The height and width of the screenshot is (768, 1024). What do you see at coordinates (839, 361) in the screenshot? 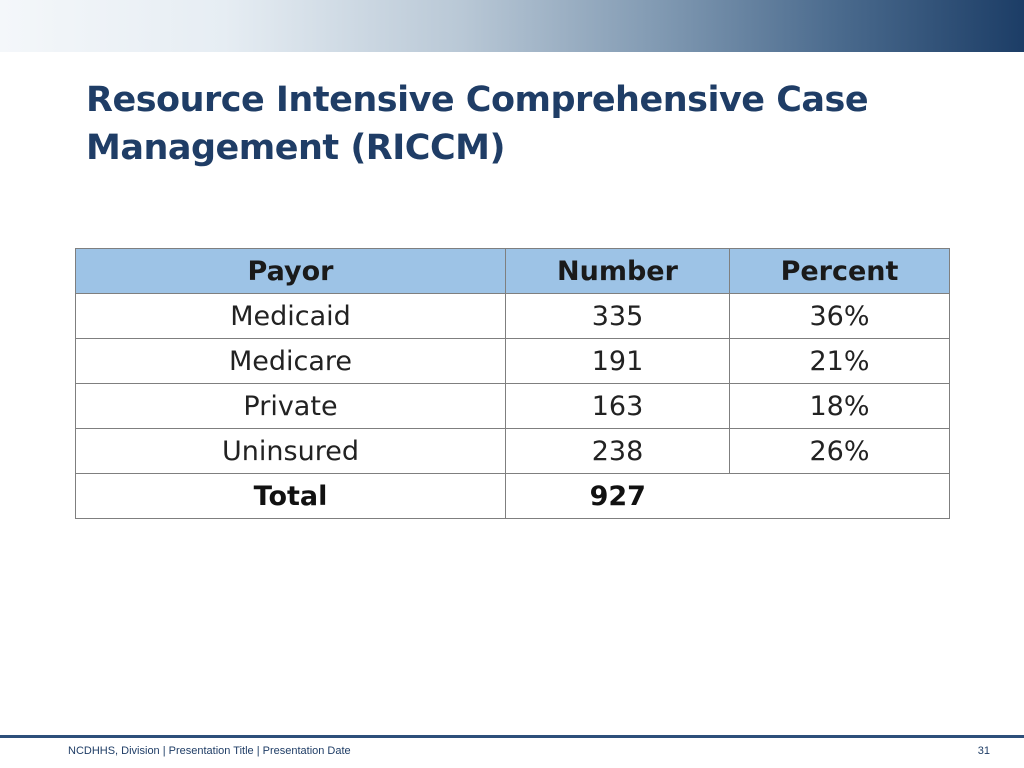
I see `cell-percent: 21%` at bounding box center [839, 361].